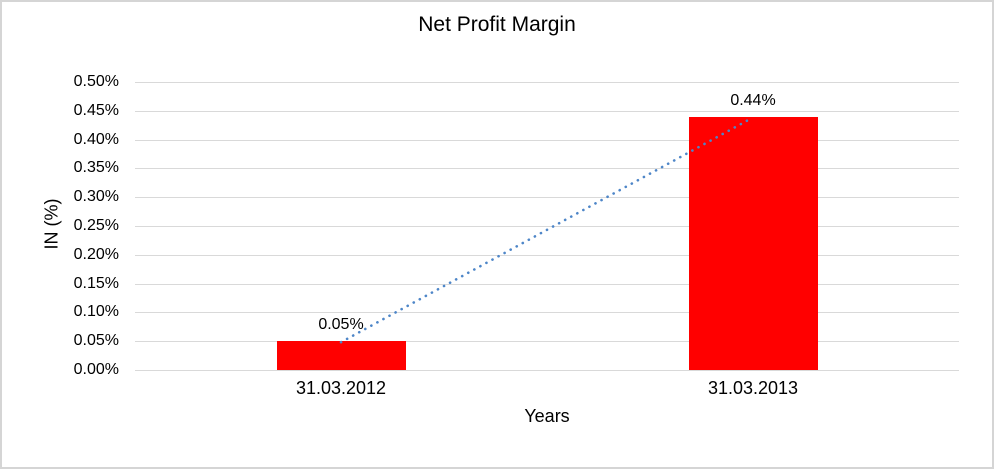  Describe the element at coordinates (96, 81) in the screenshot. I see `y-tick-label: 0.50%` at that location.